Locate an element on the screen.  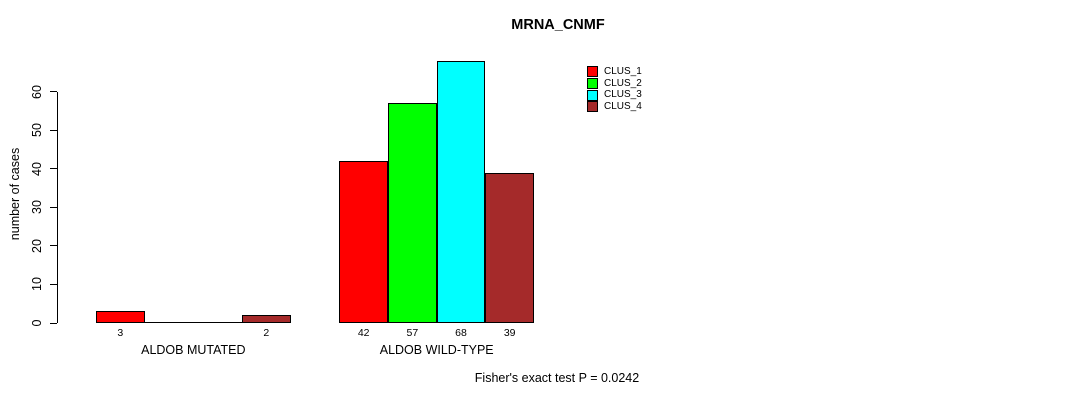
category-label: ALDOB WILD-TYPE is located at coordinates (436, 350).